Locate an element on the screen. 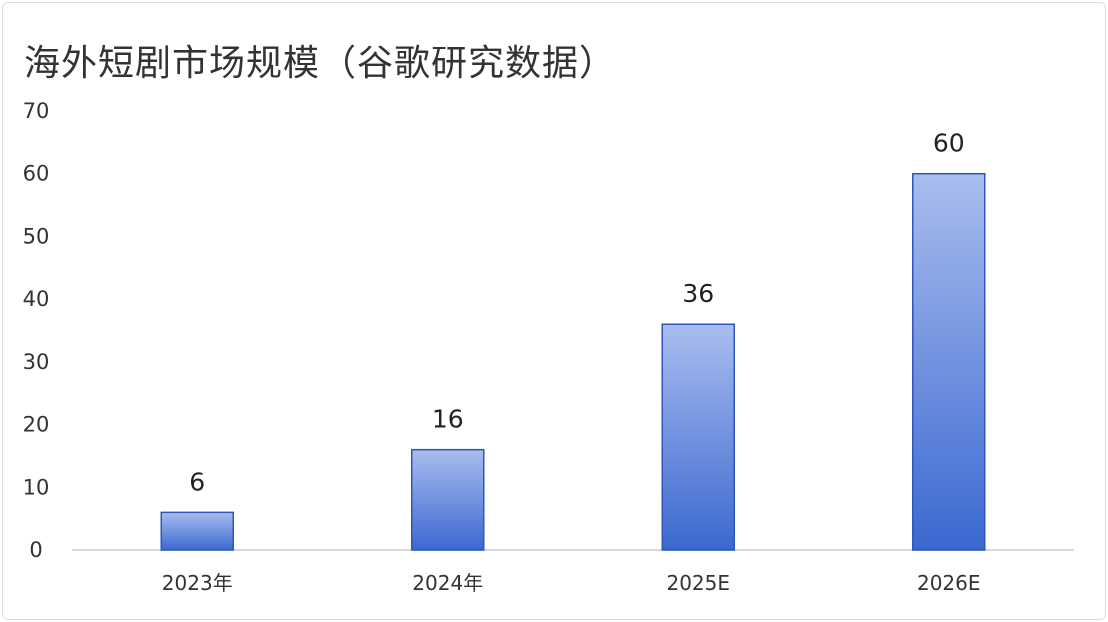  x-tick-label: 2026E is located at coordinates (949, 583).